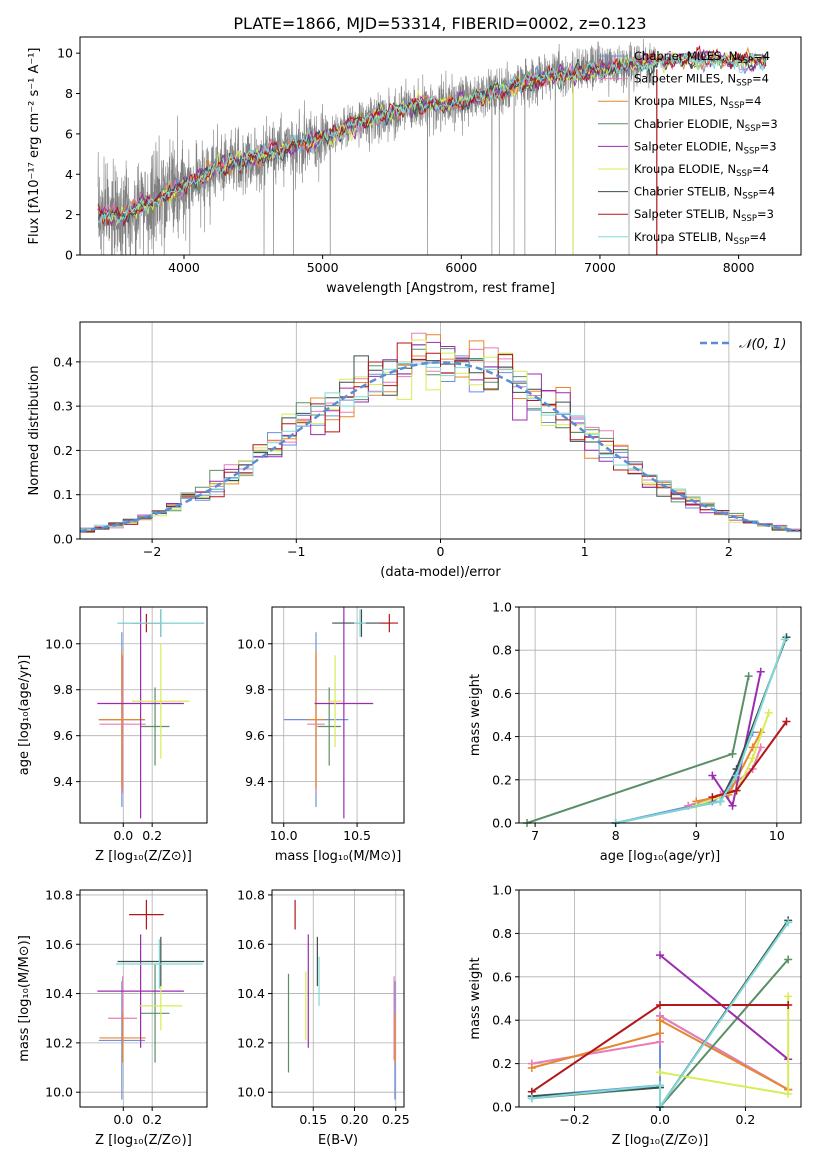 Image resolution: width=819 pixels, height=1170 pixels. I want to click on y-tick-label: 0.6, so click(502, 976).